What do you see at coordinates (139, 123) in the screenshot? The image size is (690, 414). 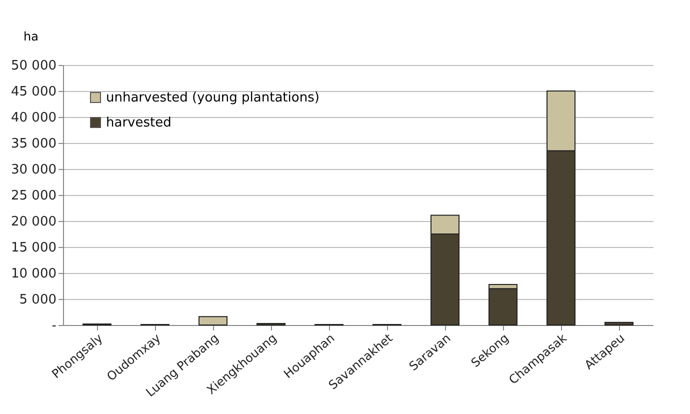 I see `legend-label: harvested` at bounding box center [139, 123].